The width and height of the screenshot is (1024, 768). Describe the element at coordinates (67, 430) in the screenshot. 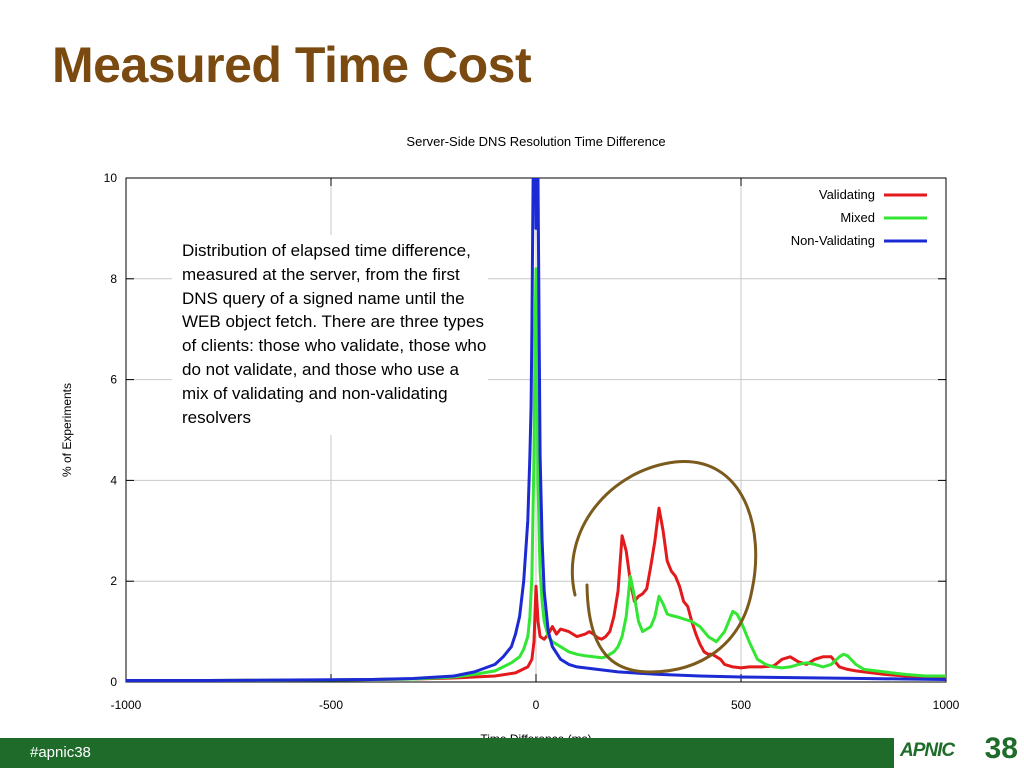

I see `y-axis-label: % of Experiments` at that location.